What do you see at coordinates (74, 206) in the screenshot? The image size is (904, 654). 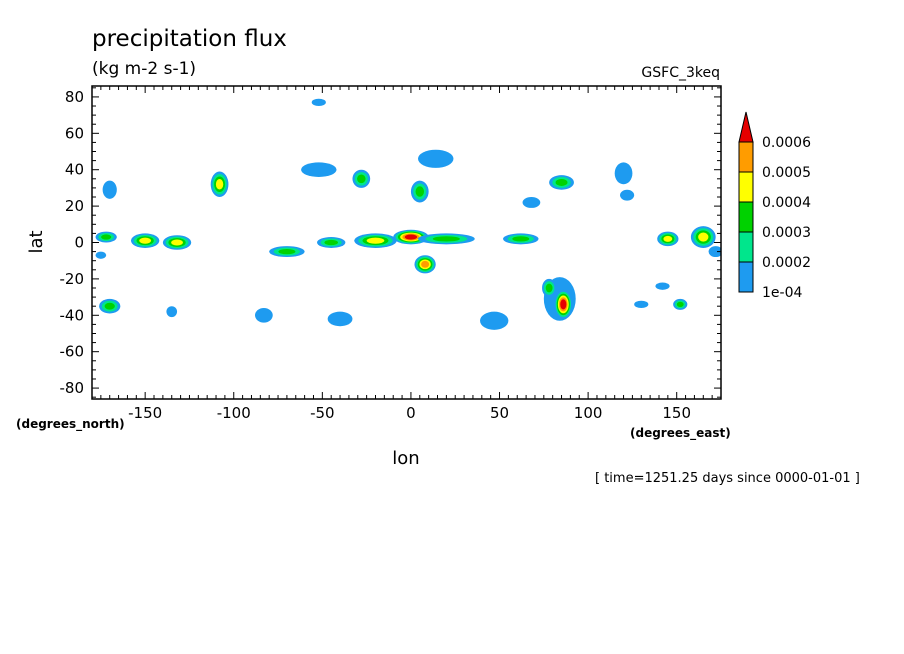 I see `y-tick-label: 20` at bounding box center [74, 206].